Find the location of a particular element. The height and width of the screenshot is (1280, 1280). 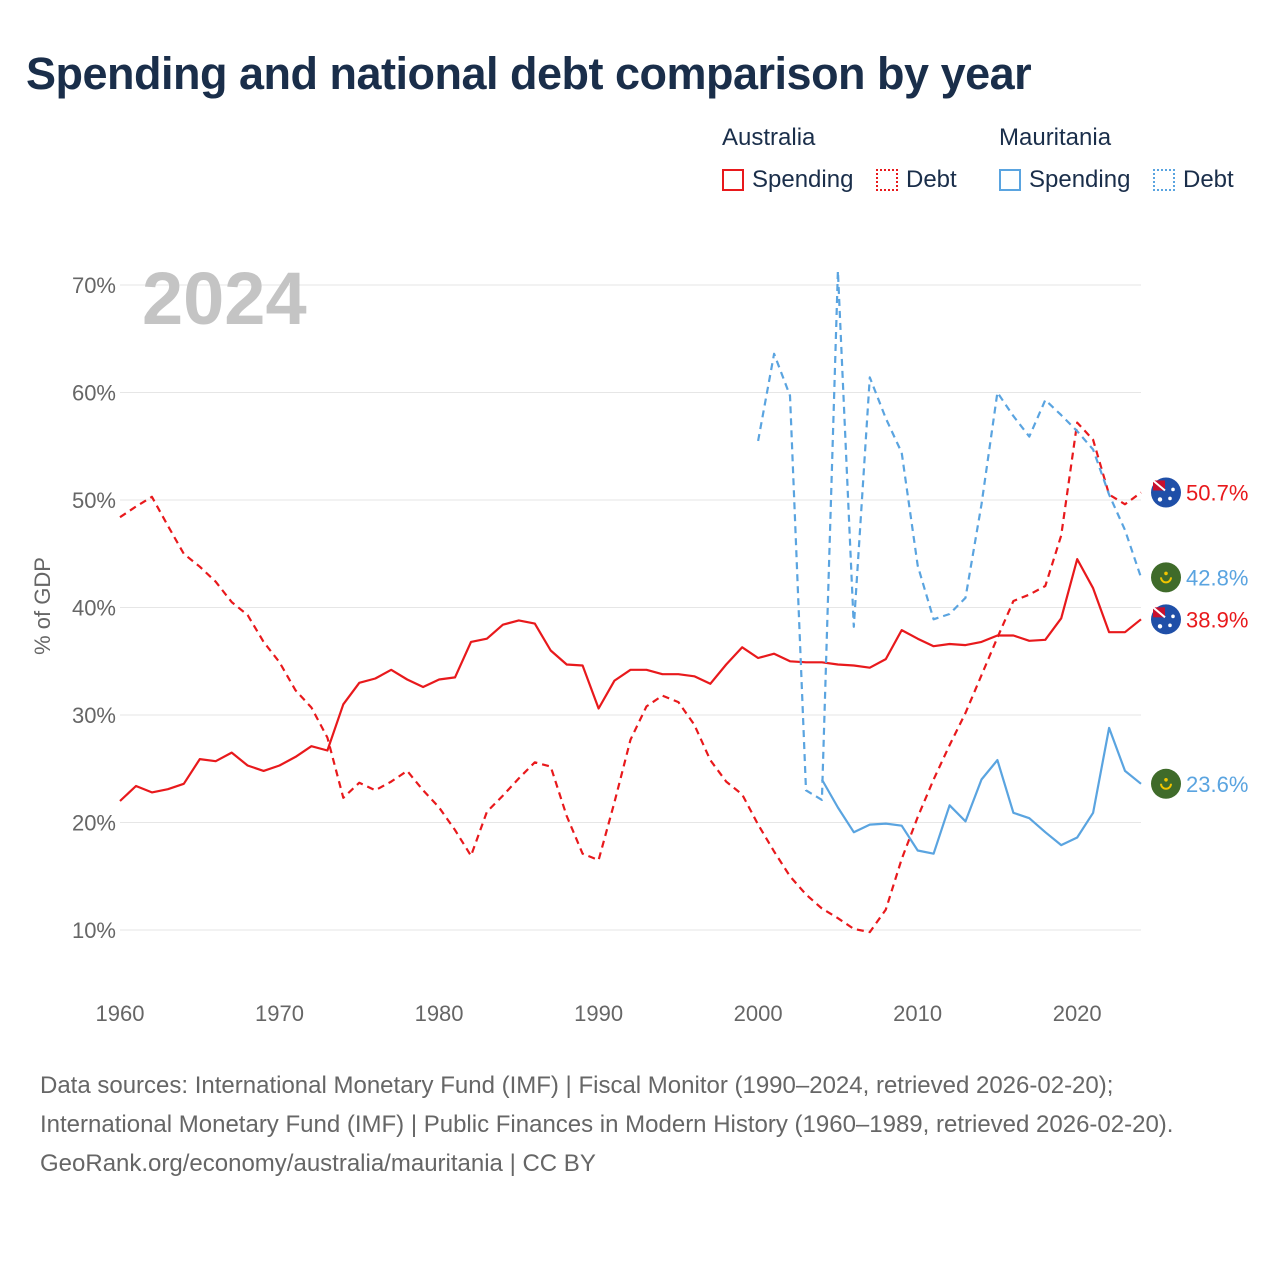

legend-swatch-solid-red is located at coordinates (733, 180).